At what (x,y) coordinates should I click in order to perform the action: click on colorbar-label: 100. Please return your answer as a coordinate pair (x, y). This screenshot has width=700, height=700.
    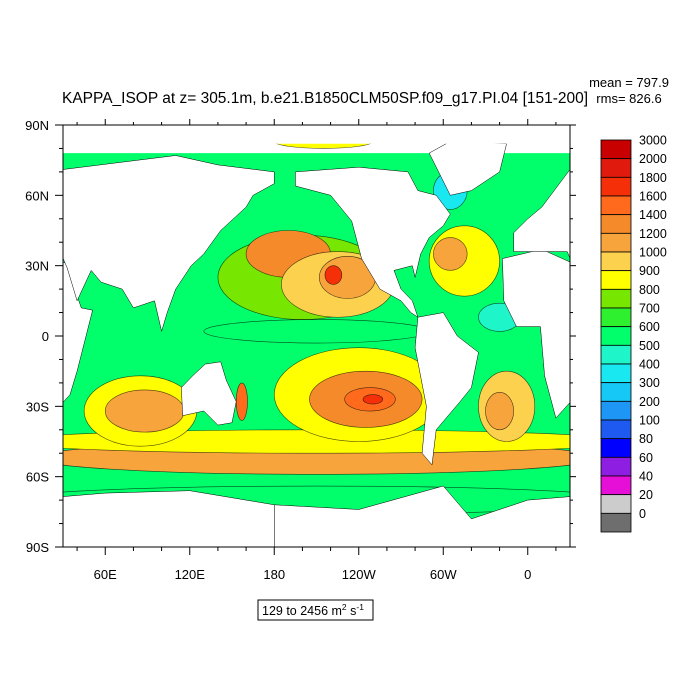
    Looking at the image, I should click on (649, 421).